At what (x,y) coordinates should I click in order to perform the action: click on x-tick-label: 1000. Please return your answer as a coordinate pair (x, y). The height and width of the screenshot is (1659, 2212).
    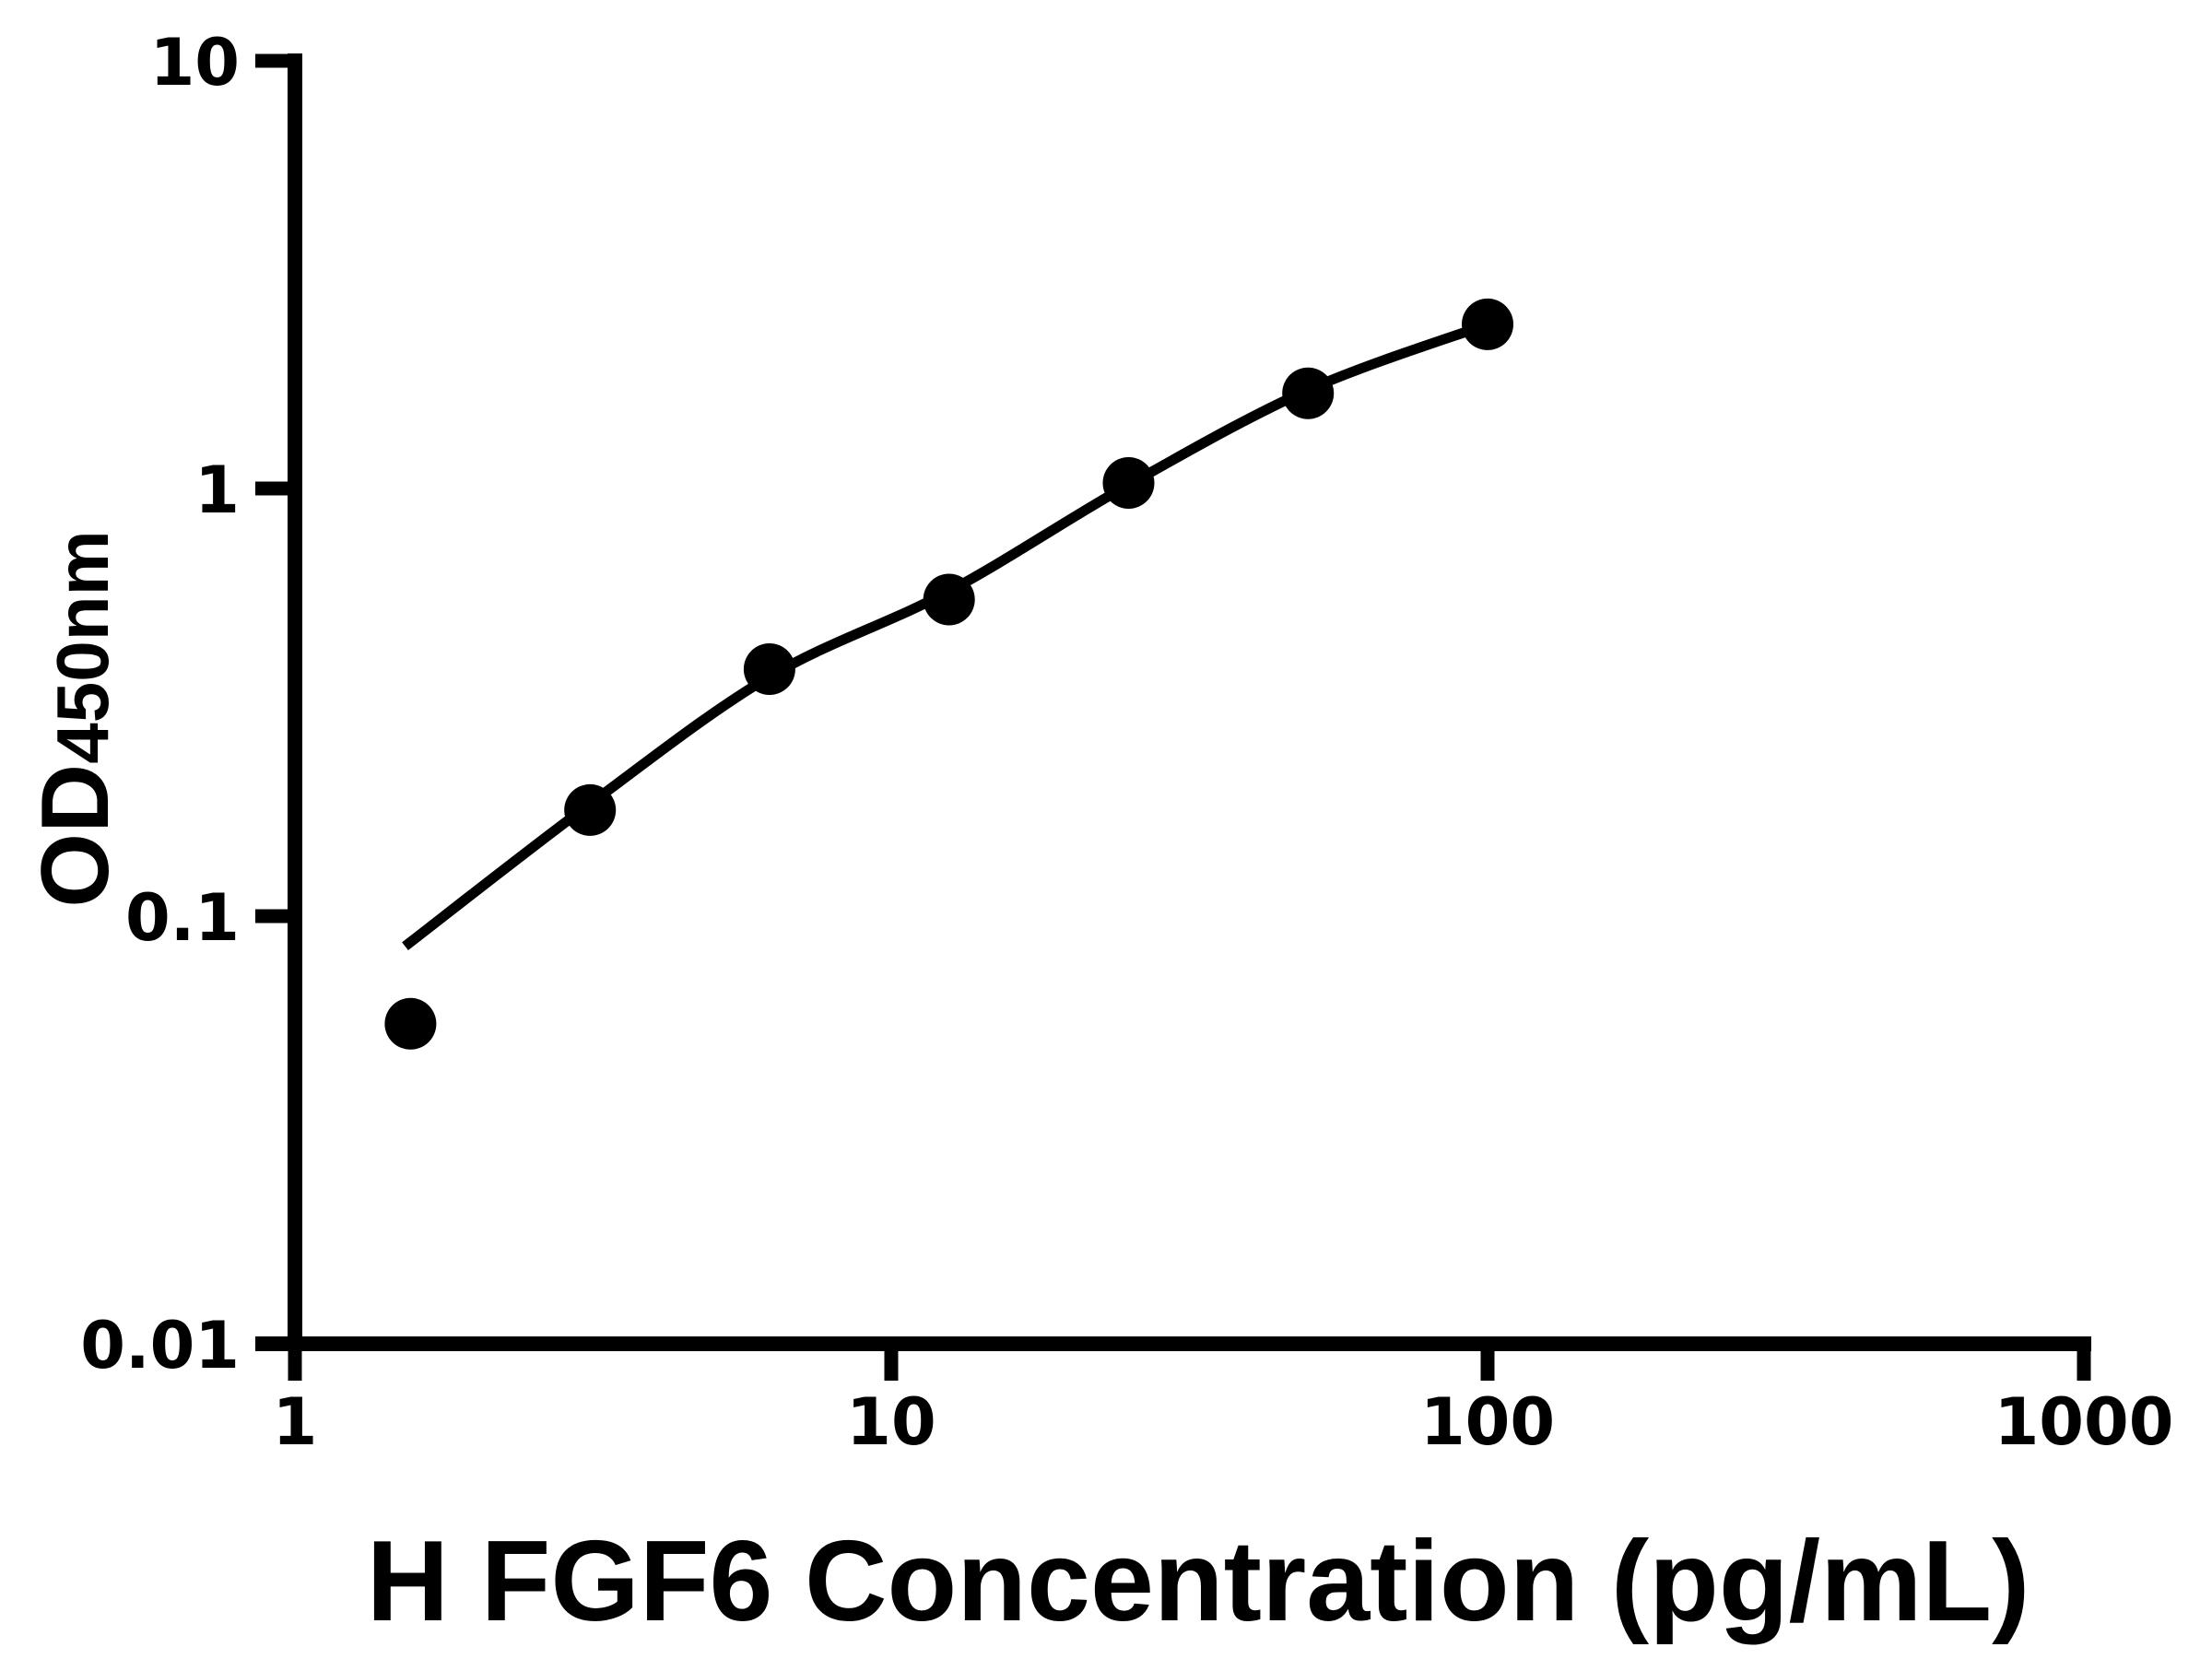
    Looking at the image, I should click on (2084, 1422).